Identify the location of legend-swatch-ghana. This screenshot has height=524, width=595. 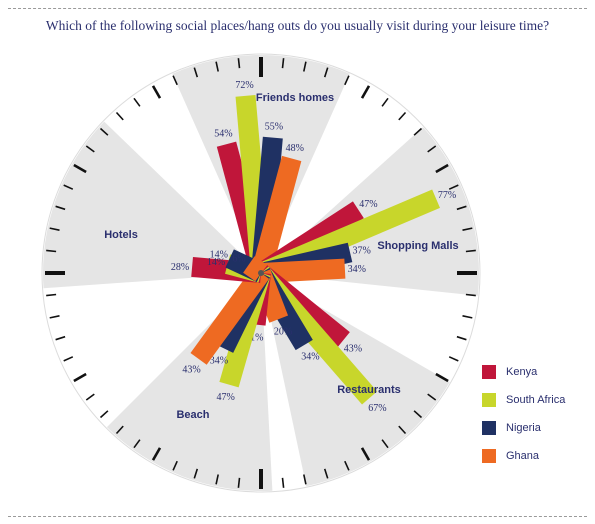
(489, 456).